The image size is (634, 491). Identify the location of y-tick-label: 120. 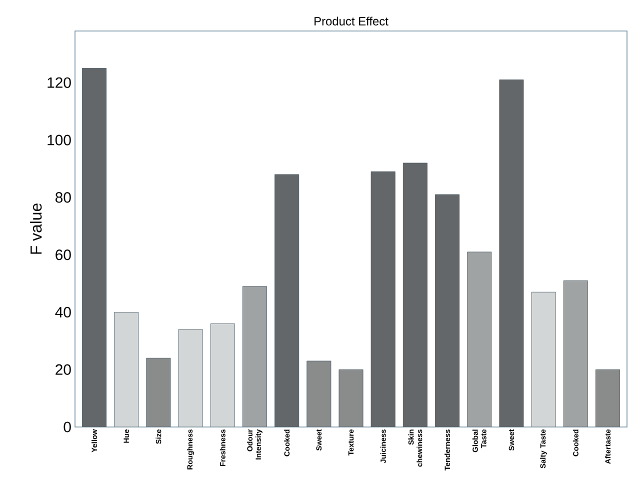
(59, 82).